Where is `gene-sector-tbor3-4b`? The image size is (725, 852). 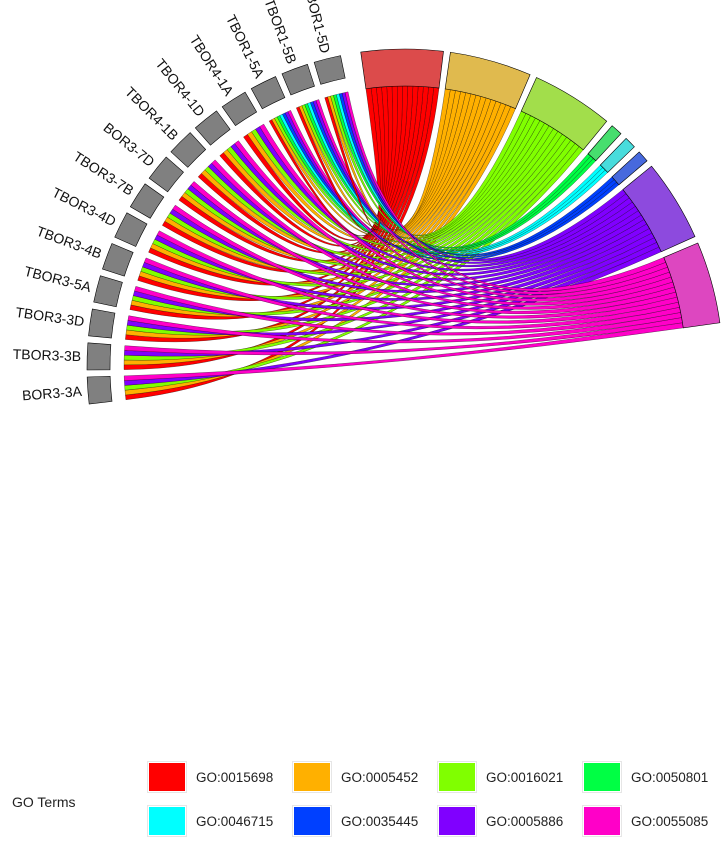 gene-sector-tbor3-4b is located at coordinates (118, 260).